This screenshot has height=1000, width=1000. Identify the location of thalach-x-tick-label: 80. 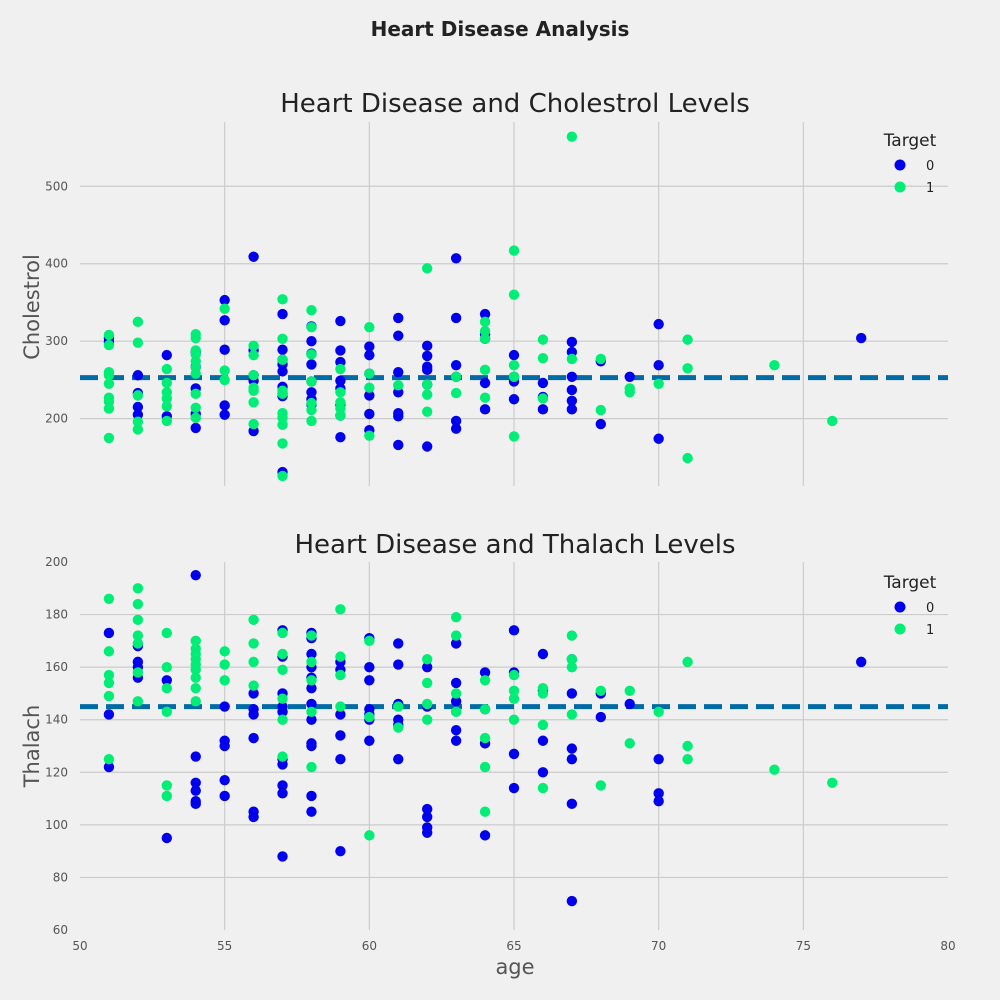
(947, 946).